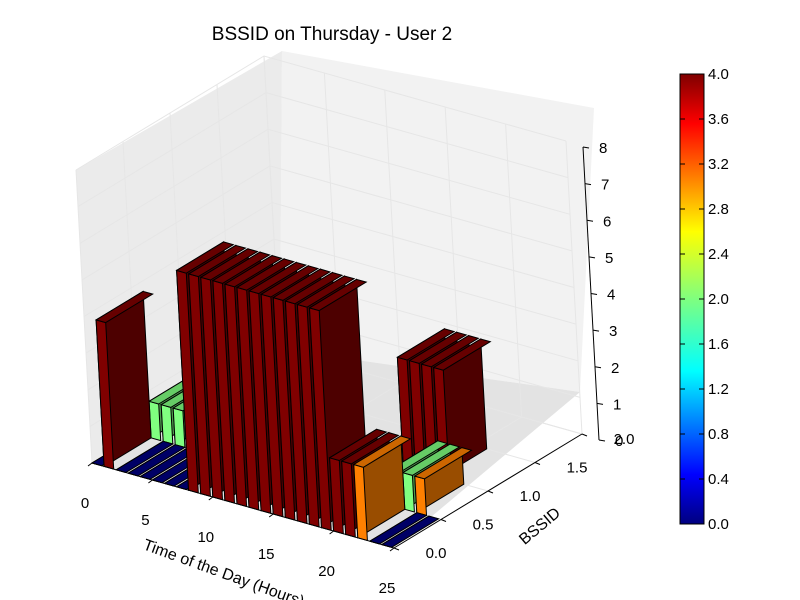 This screenshot has width=800, height=600. Describe the element at coordinates (85, 503) in the screenshot. I see `x-tick-label: 0` at that location.